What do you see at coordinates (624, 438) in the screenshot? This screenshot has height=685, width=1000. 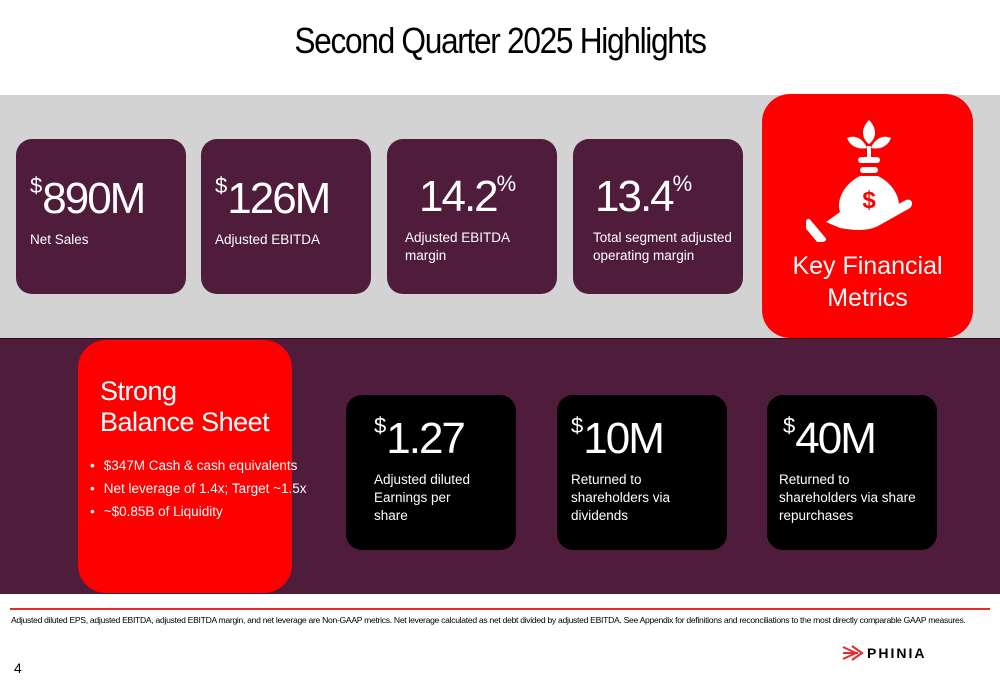 I see `metric-value: 10M` at bounding box center [624, 438].